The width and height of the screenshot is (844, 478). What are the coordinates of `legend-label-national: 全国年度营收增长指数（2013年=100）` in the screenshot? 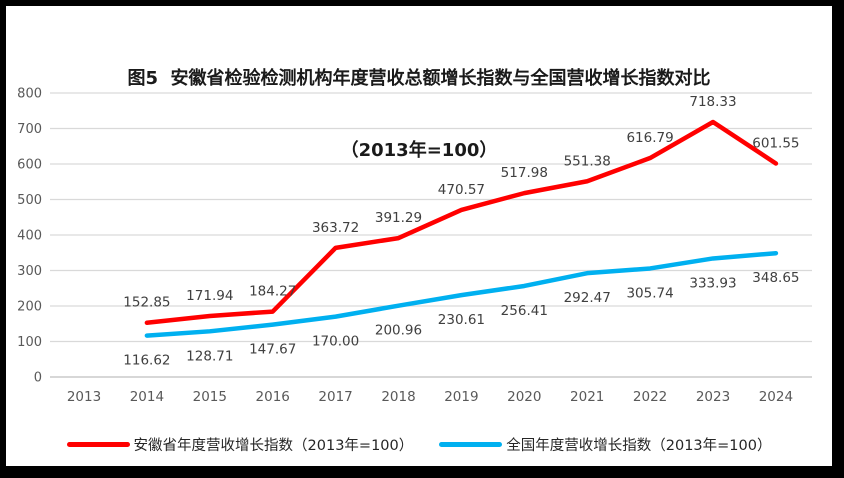 It's located at (639, 446).